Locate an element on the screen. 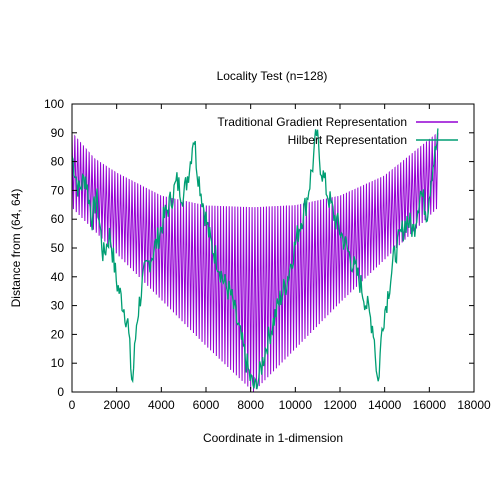 Image resolution: width=500 pixels, height=500 pixels. legend-label: Traditional Gradient Representation is located at coordinates (312, 122).